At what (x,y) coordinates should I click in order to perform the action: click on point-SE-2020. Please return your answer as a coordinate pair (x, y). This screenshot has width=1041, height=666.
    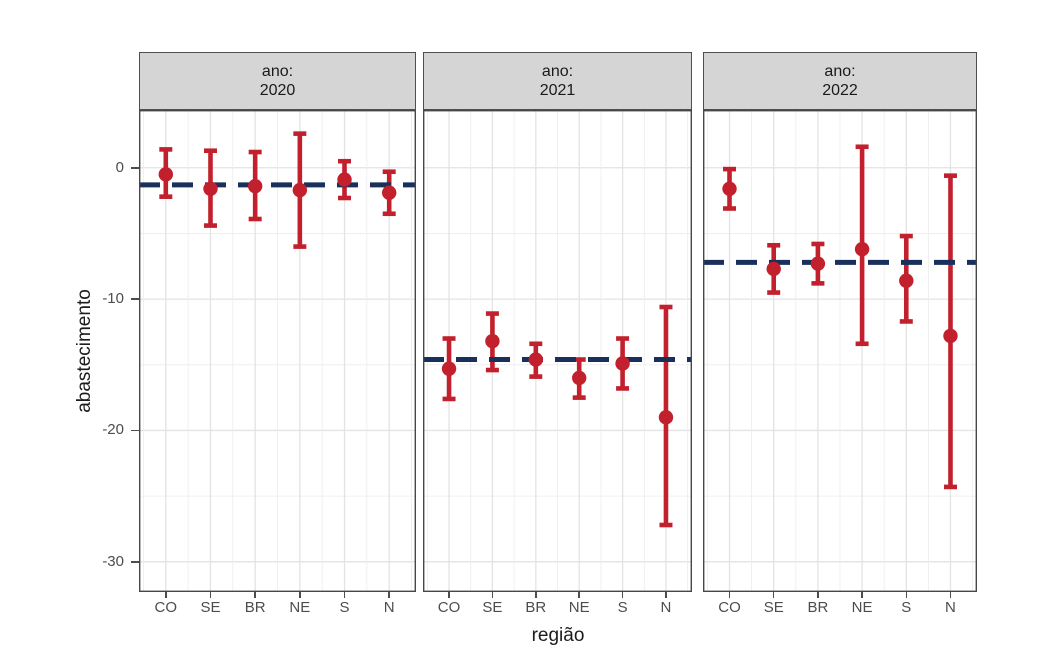
    Looking at the image, I should click on (210, 189).